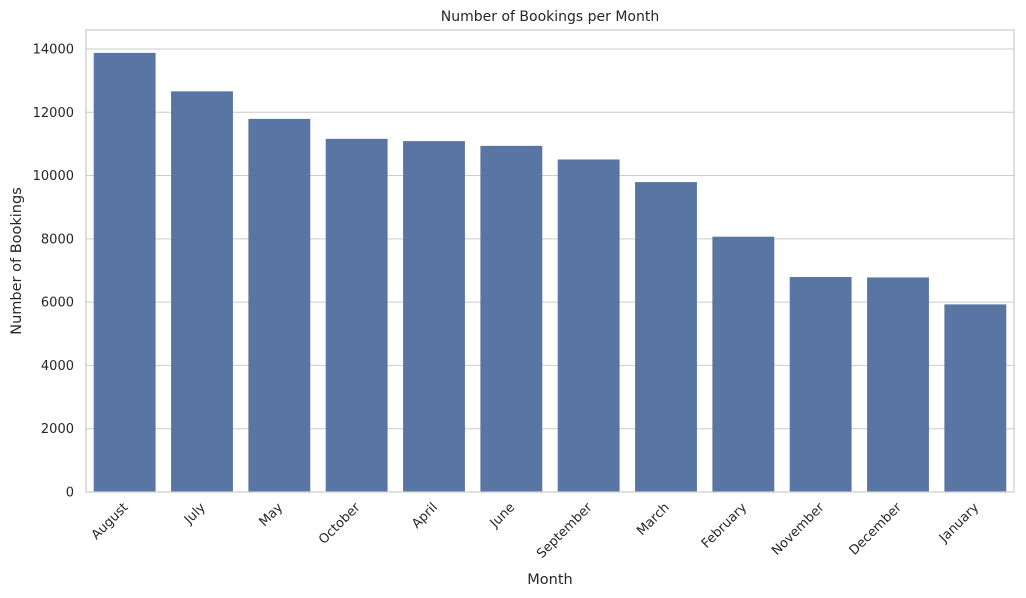 This screenshot has height=598, width=1026. Describe the element at coordinates (511, 318) in the screenshot. I see `bar-june` at that location.